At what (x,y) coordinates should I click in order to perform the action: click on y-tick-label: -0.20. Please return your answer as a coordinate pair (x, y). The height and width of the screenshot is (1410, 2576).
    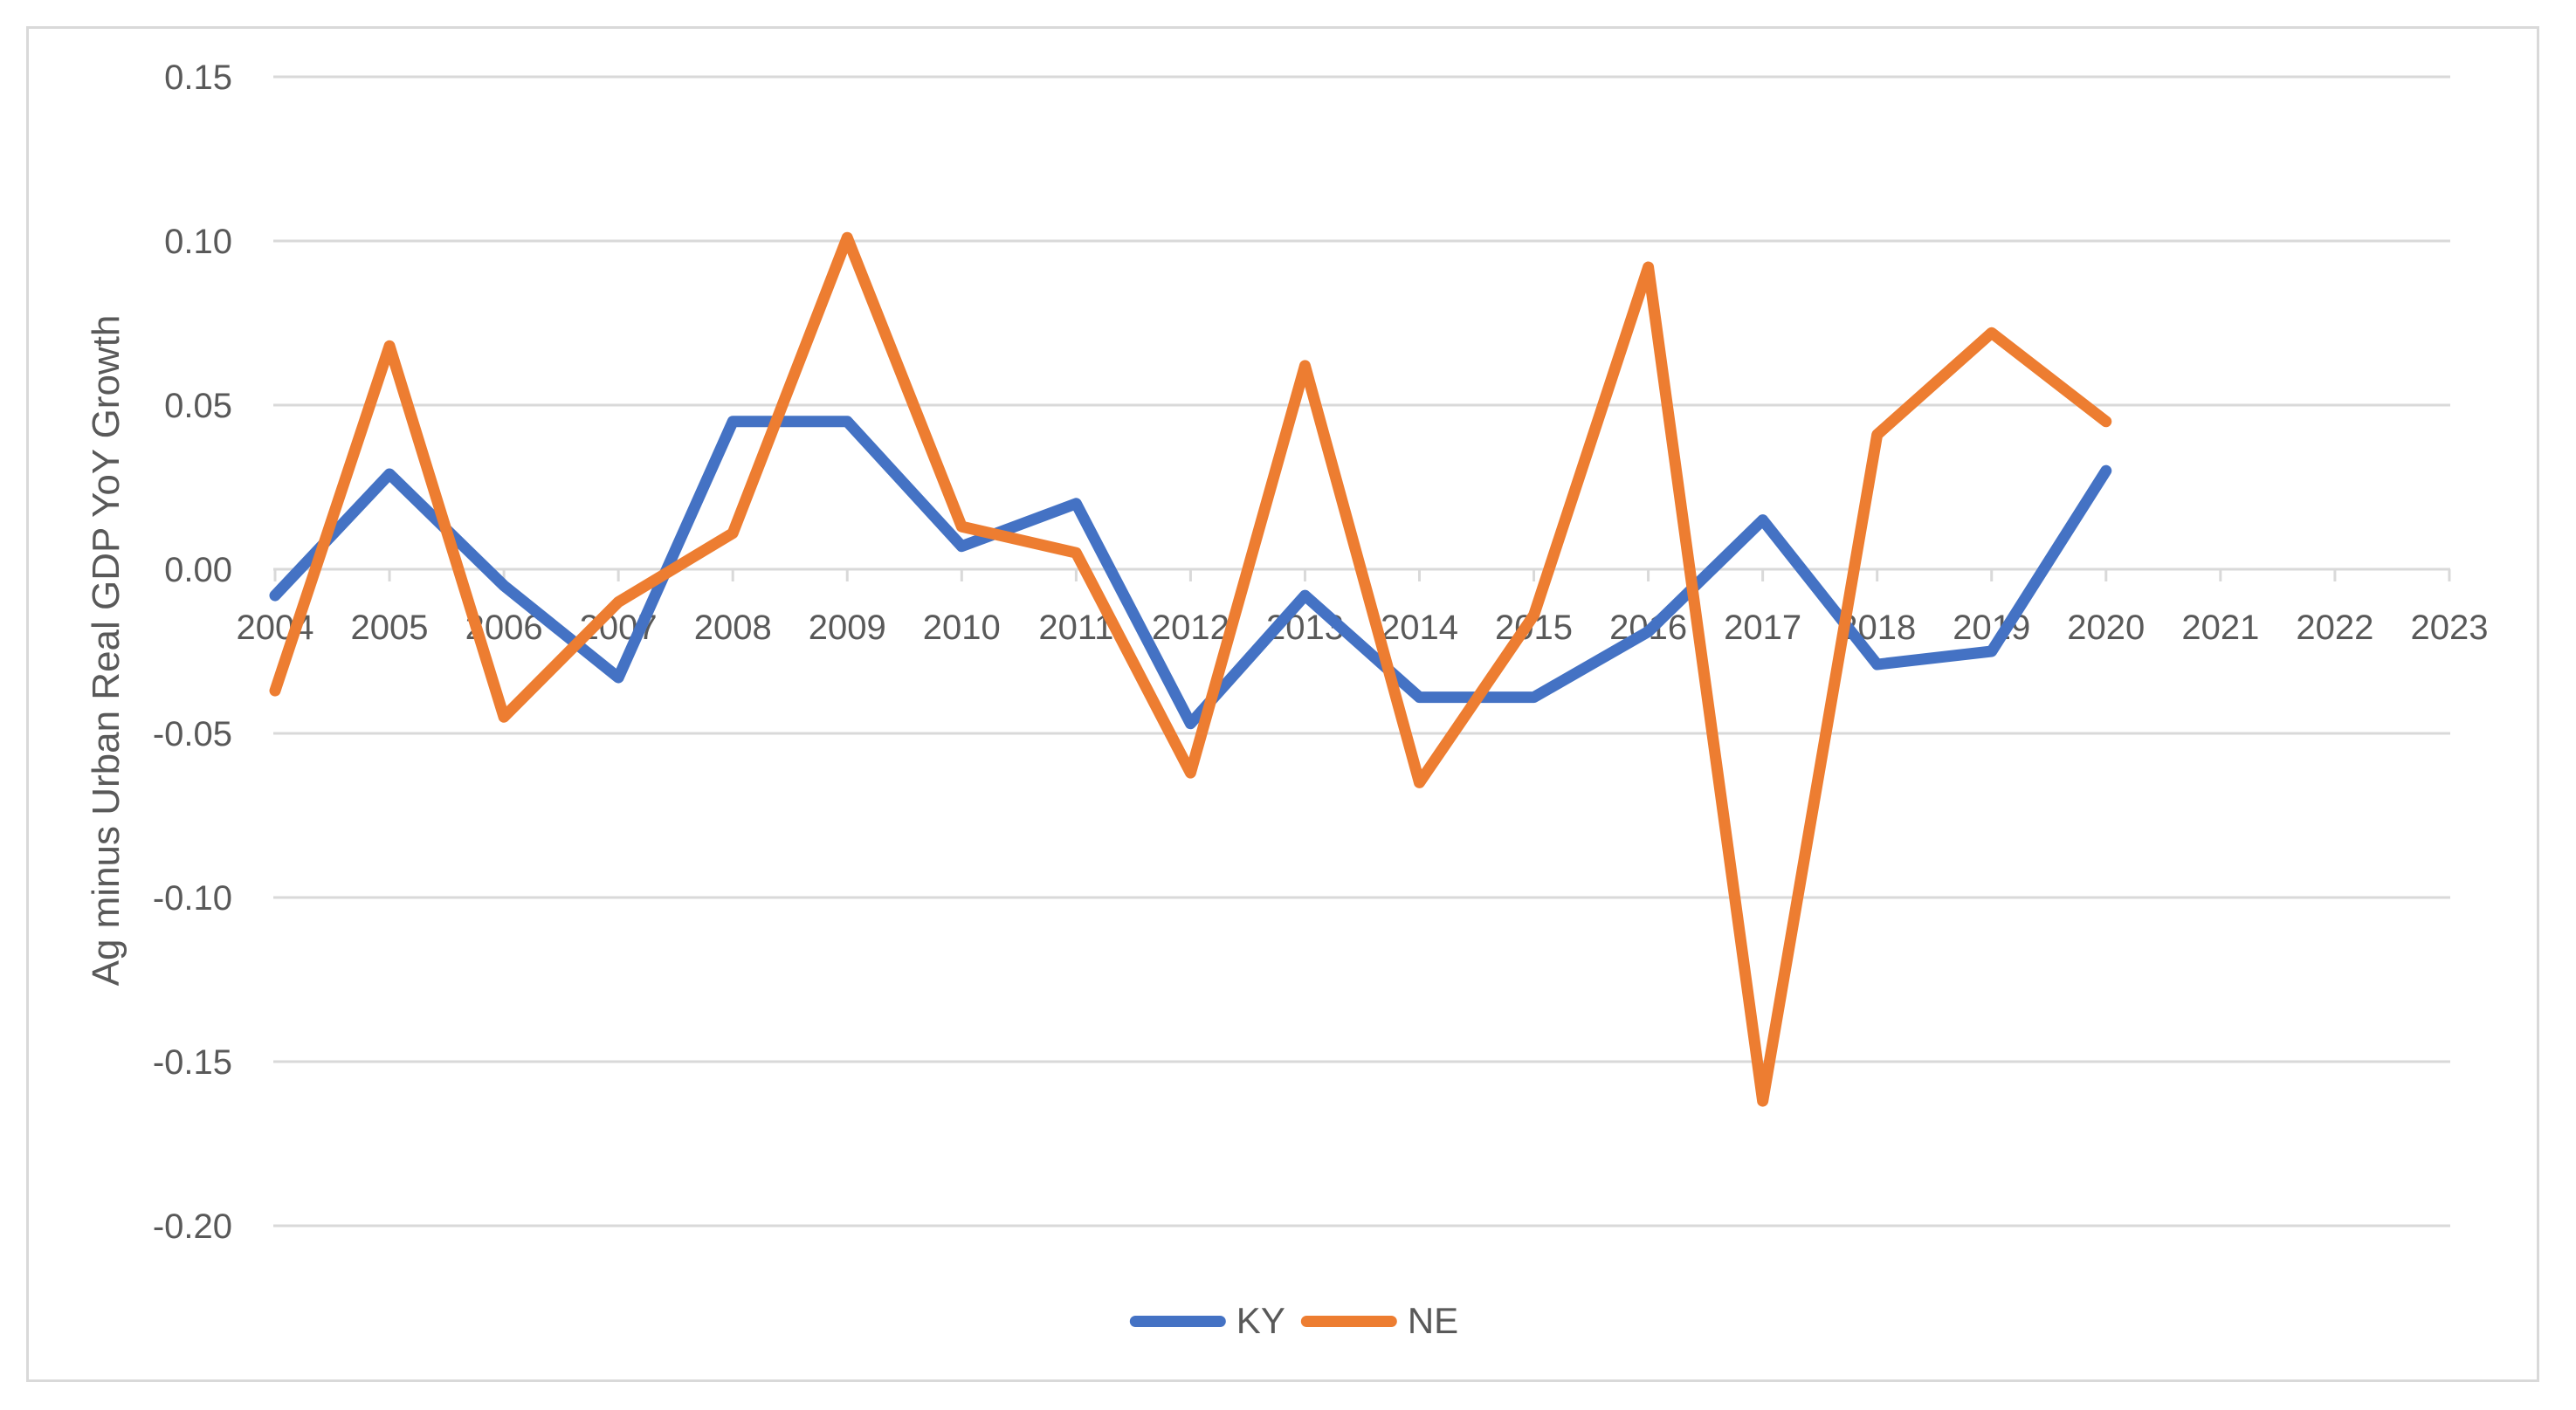
    Looking at the image, I should click on (192, 1226).